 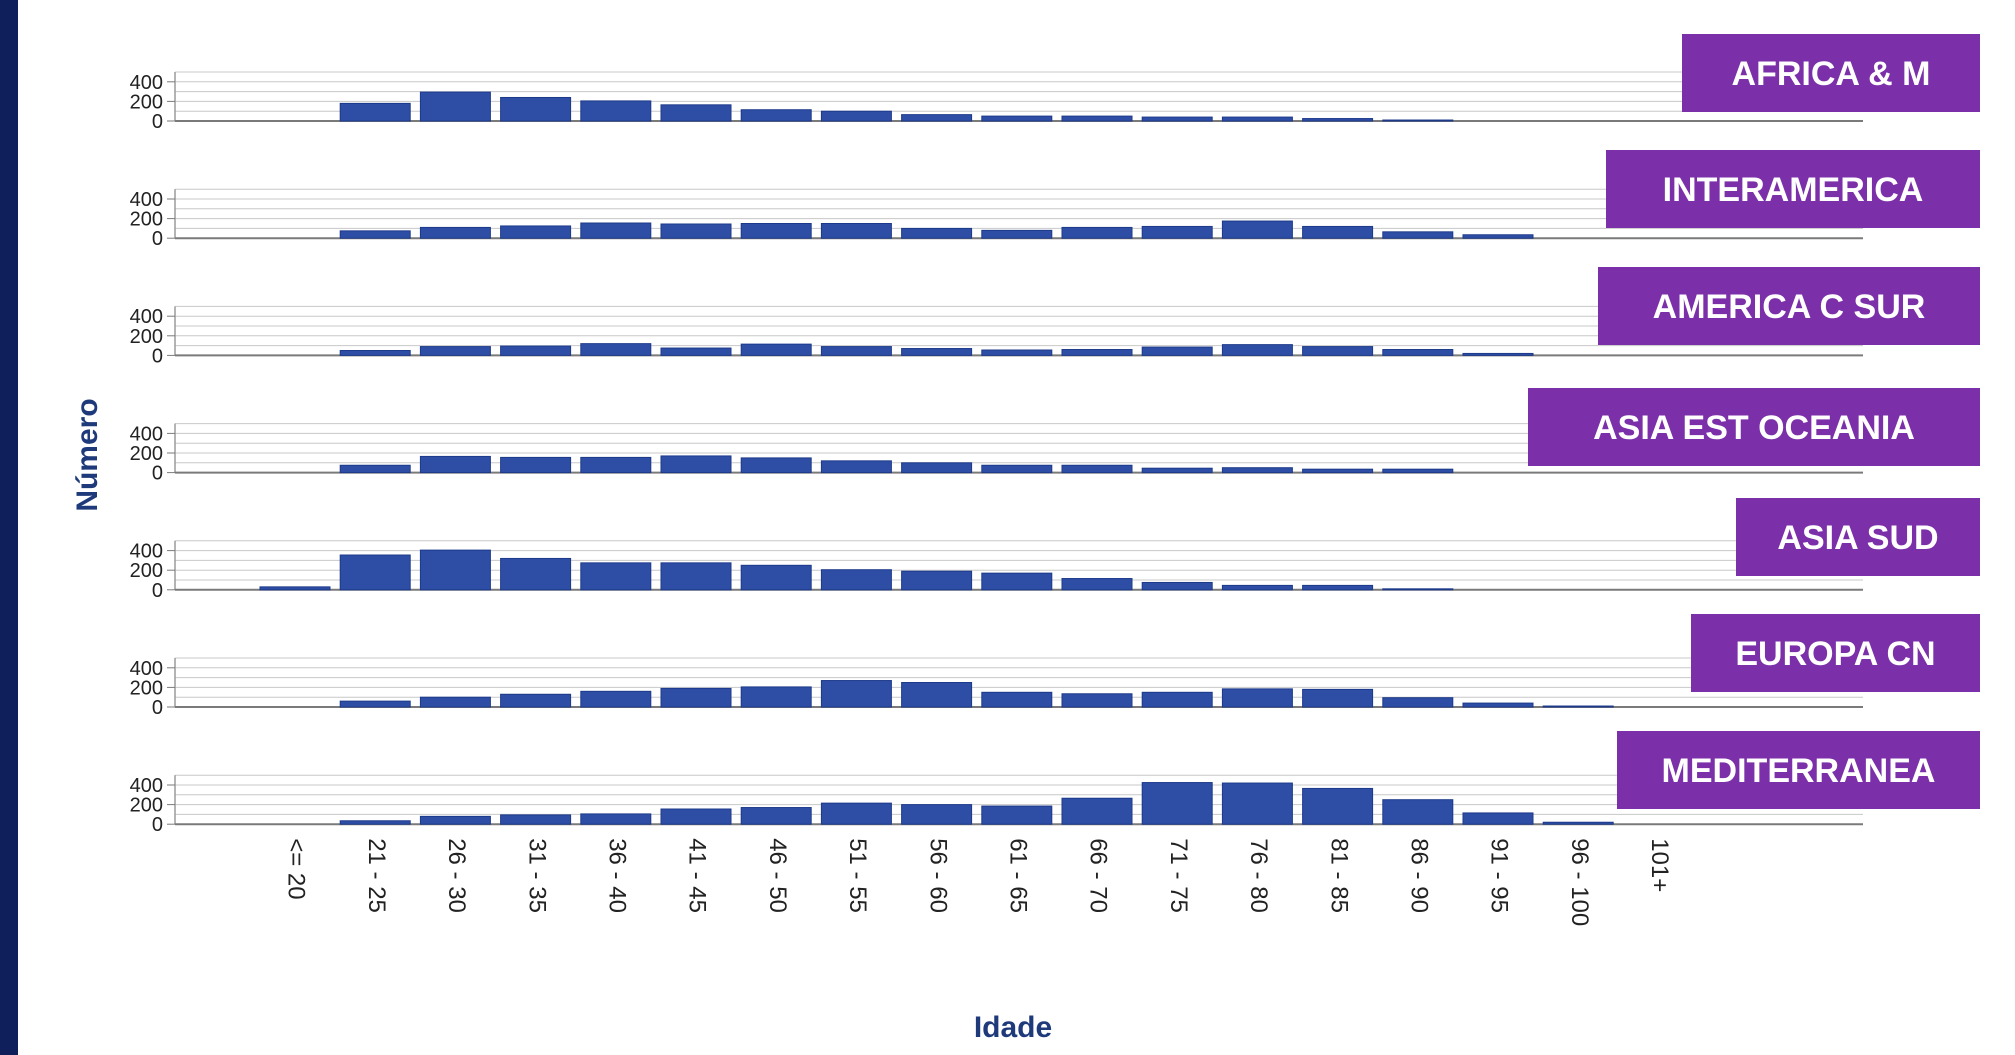 I want to click on region-label-text: AFRICA & M, so click(x=1831, y=74).